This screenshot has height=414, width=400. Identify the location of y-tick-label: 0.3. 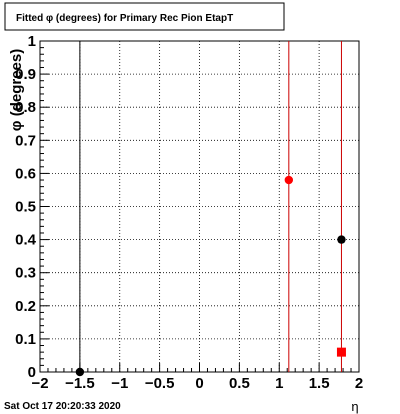
(25, 273).